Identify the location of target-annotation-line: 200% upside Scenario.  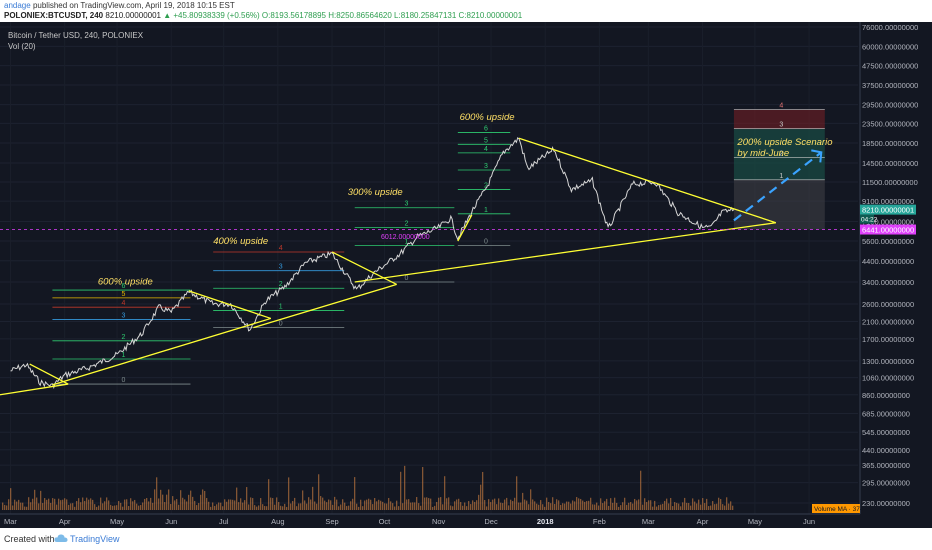
(784, 142).